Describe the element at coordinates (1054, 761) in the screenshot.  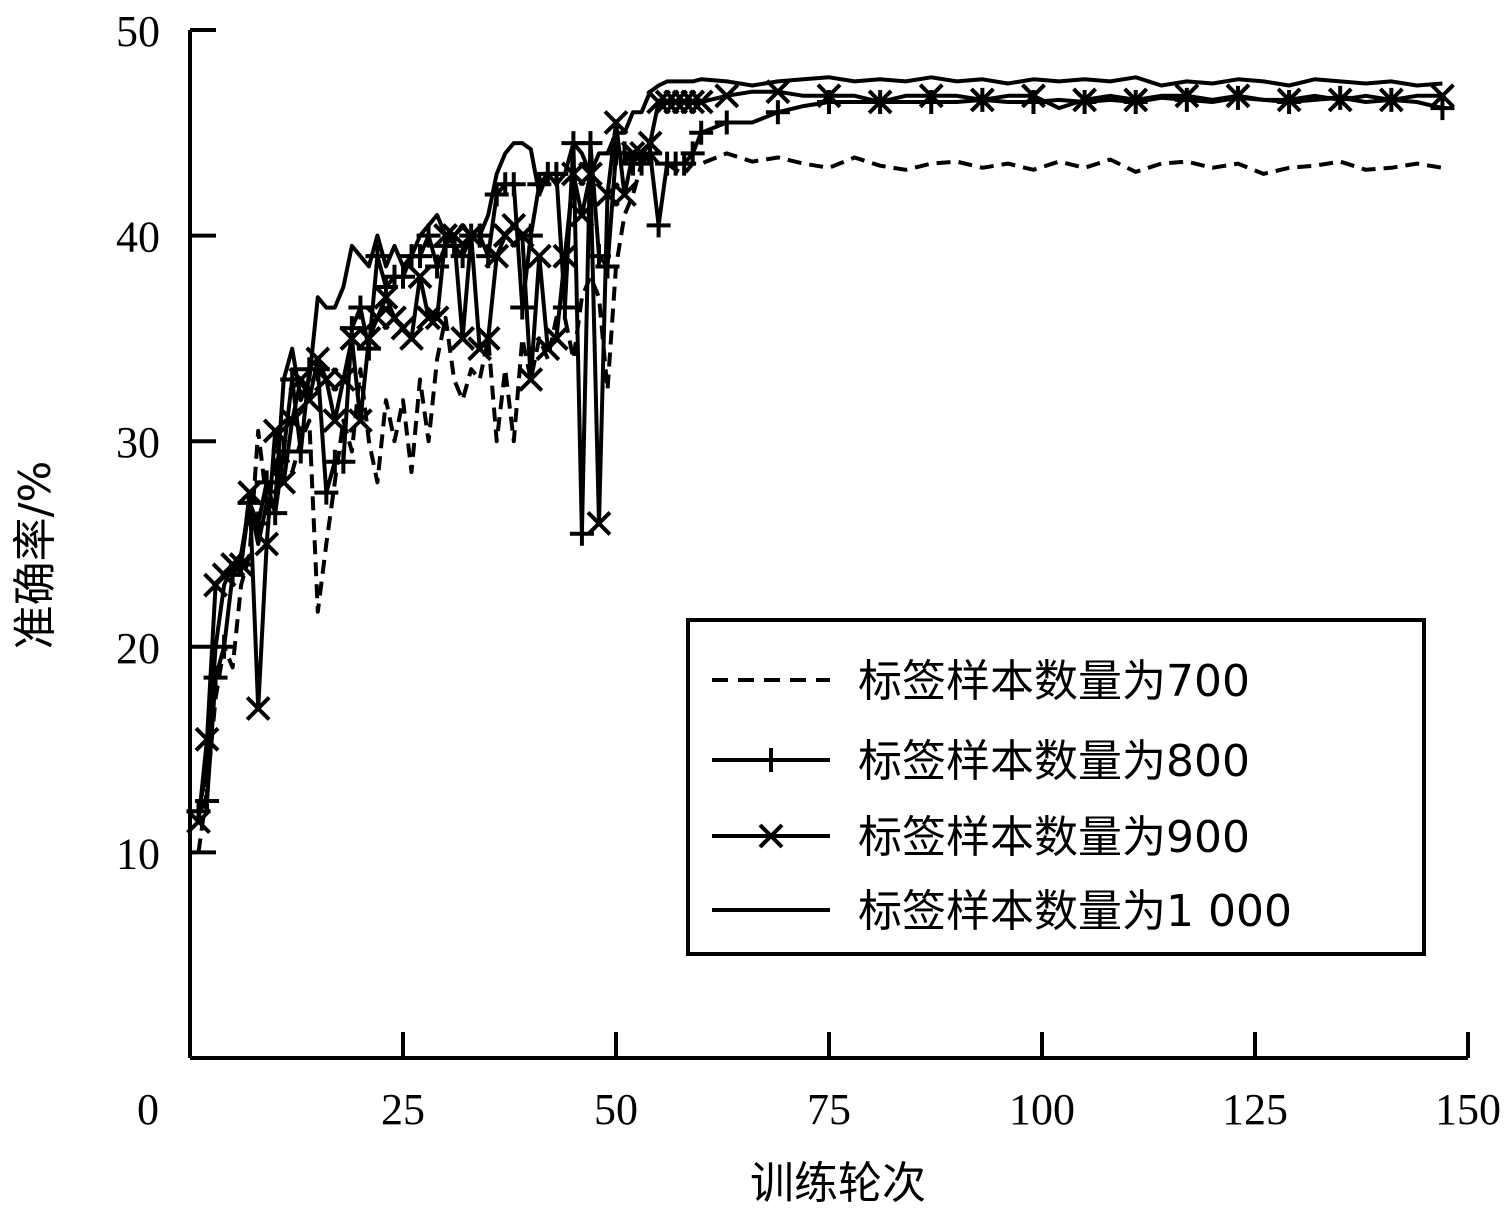
I see `legend-label-2: 标签样本数量为800` at that location.